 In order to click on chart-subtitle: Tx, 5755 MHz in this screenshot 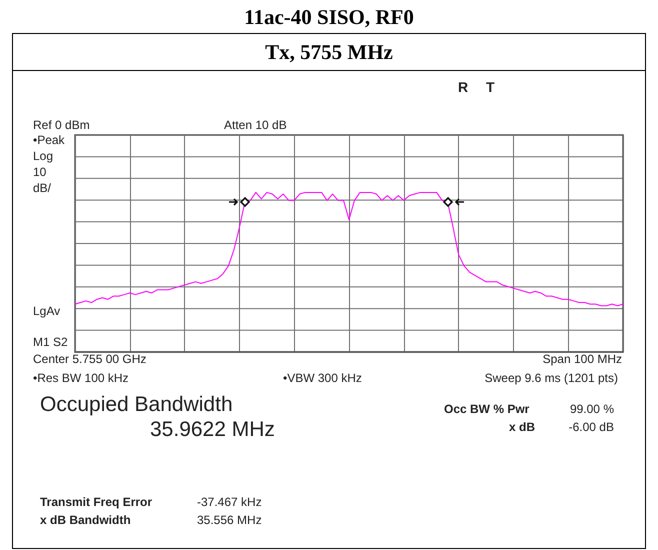, I will do `click(329, 52)`.